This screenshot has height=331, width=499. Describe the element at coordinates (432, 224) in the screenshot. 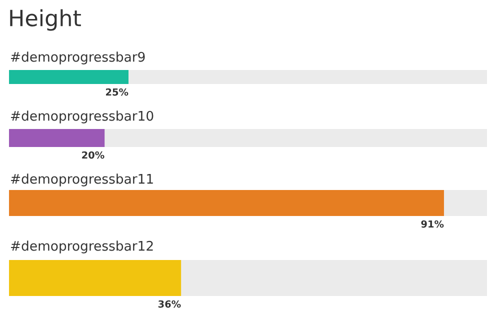

I see `data-label: 91%` at that location.